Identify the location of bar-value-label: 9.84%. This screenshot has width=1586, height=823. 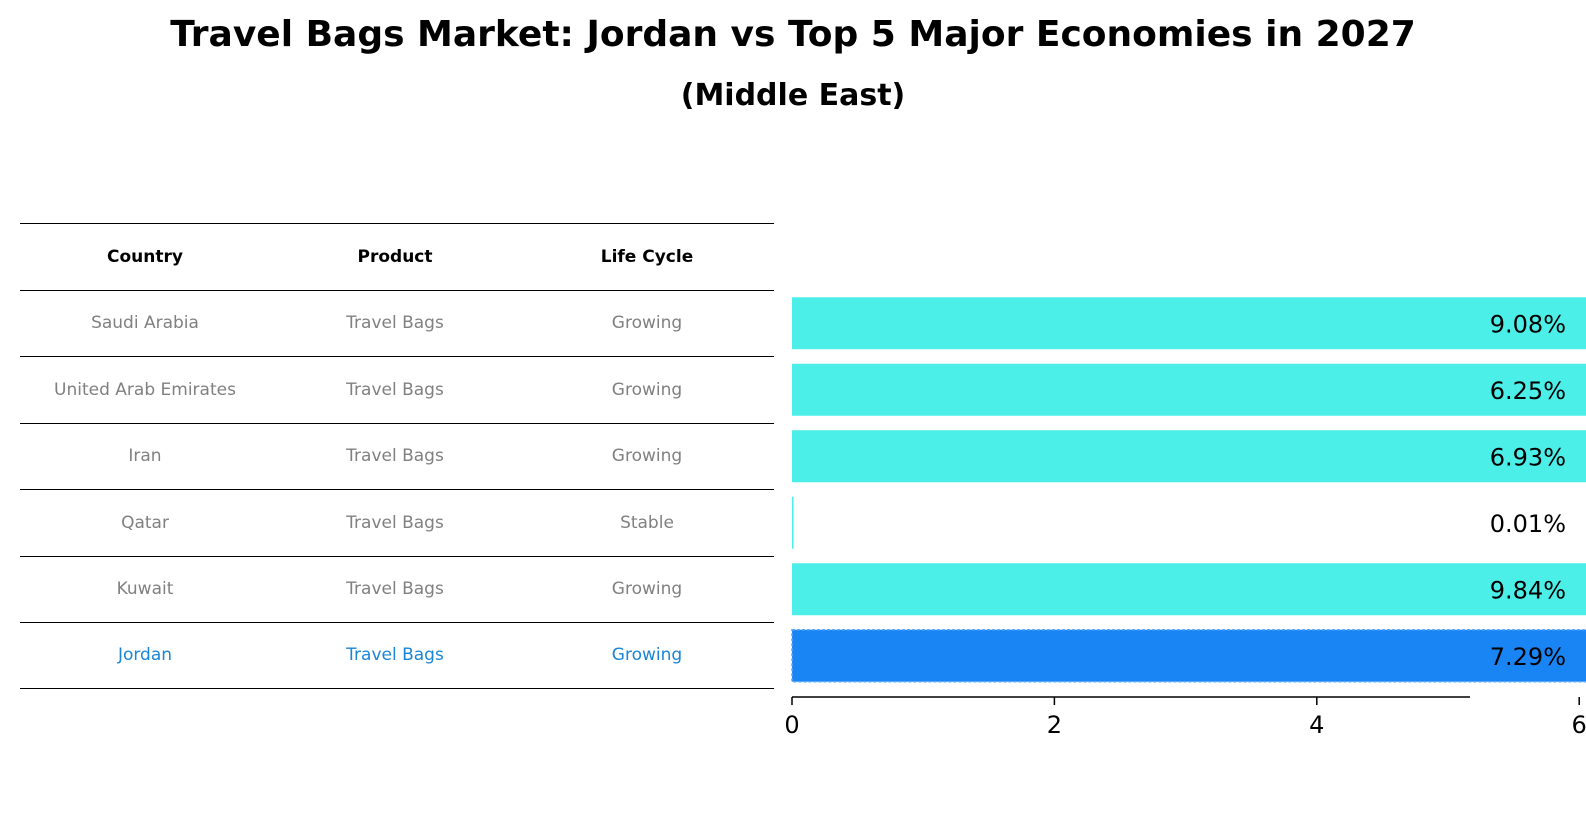
(1528, 590).